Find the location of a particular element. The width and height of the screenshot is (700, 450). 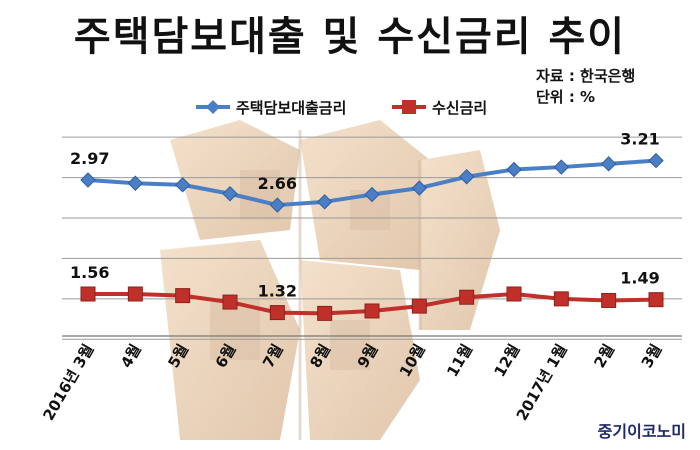

data-label: 1.32 is located at coordinates (277, 291).